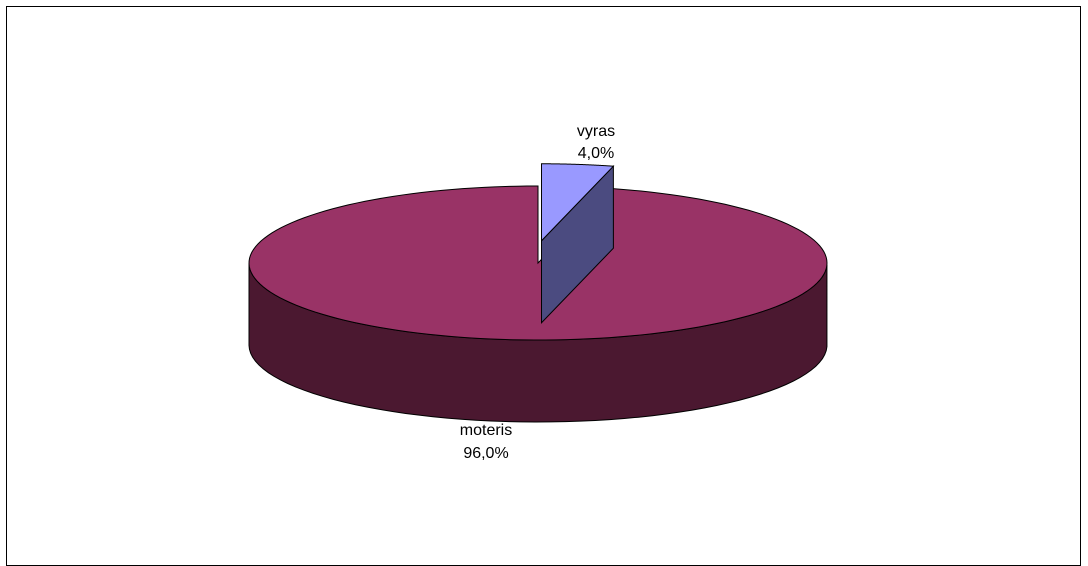 This screenshot has width=1088, height=566. I want to click on slice-label-value: 96,0%, so click(485, 453).